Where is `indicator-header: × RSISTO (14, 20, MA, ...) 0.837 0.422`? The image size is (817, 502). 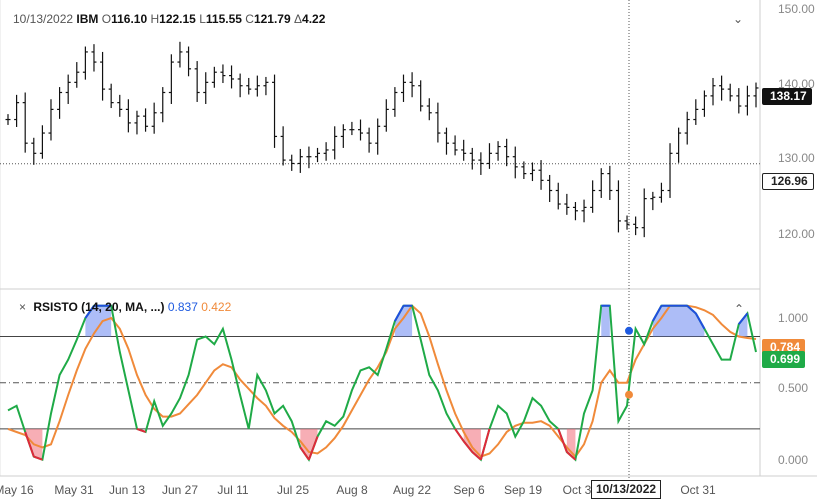
indicator-header: × RSISTO (14, 20, MA, ...) 0.837 0.422 is located at coordinates (125, 307).